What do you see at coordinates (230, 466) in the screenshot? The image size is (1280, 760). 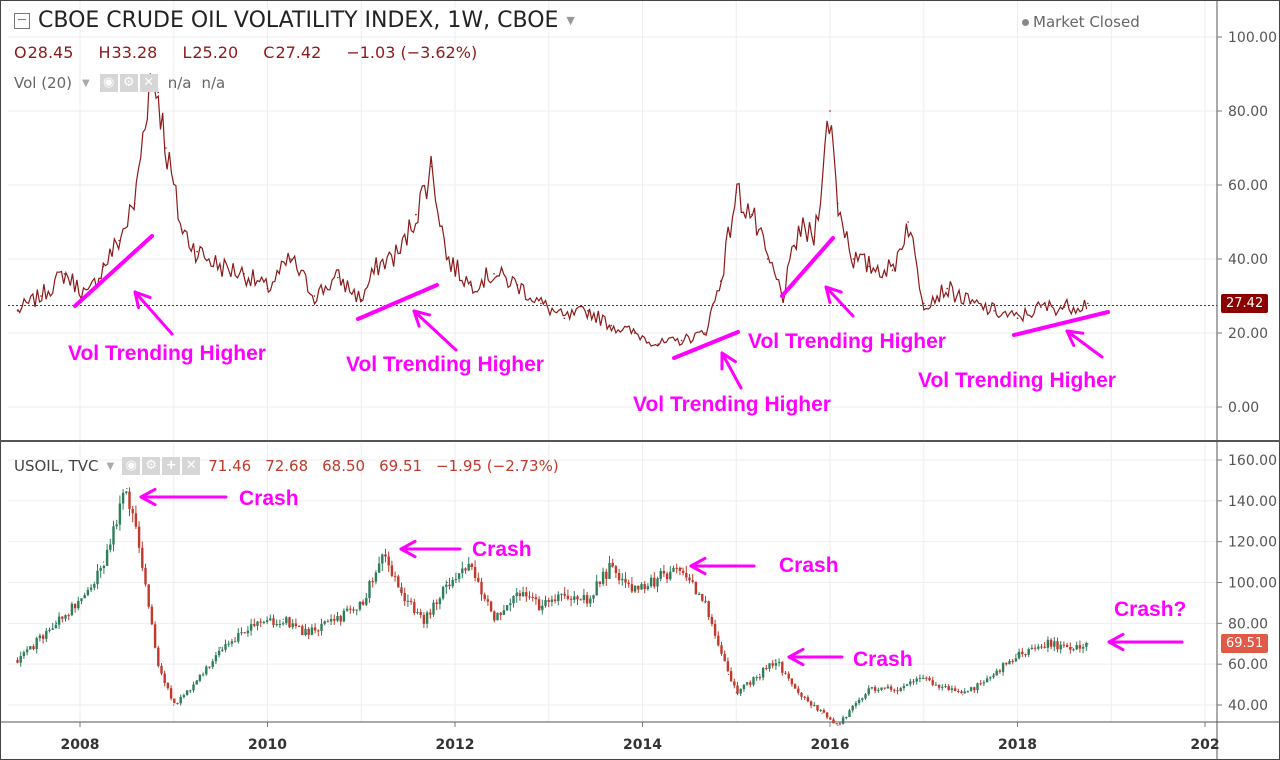 I see `usoil-open: 71.46` at bounding box center [230, 466].